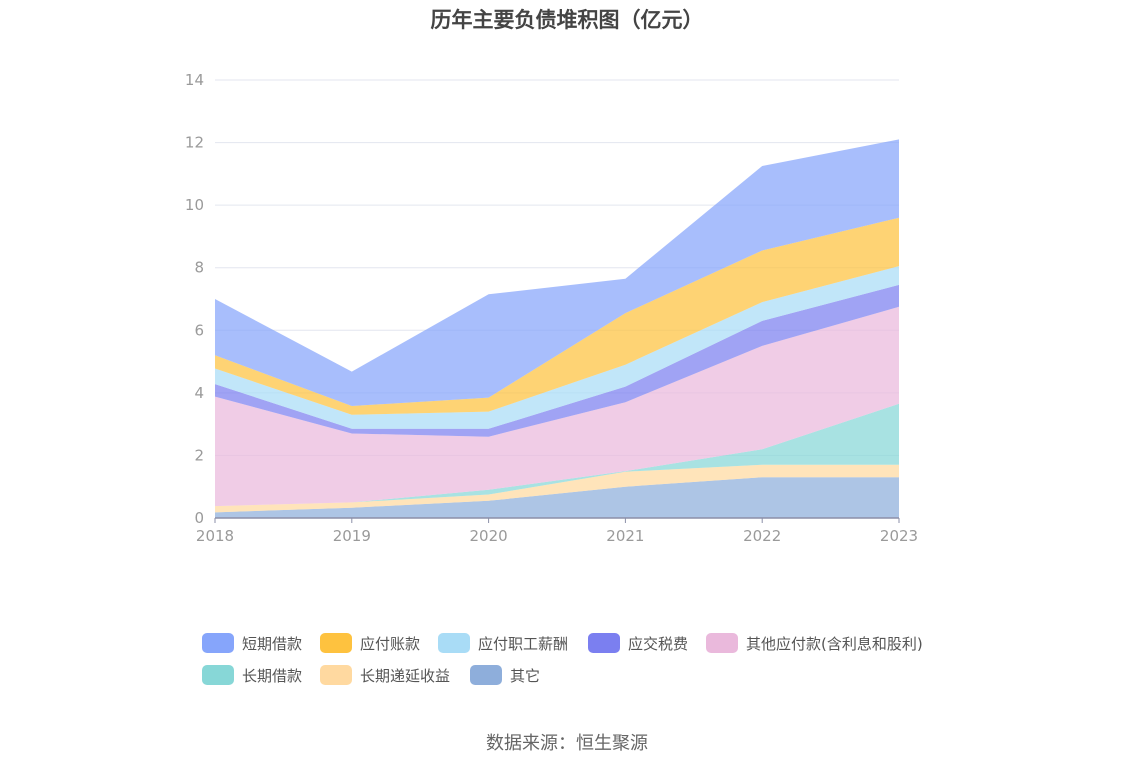 This screenshot has height=766, width=1134. Describe the element at coordinates (194, 205) in the screenshot. I see `y-tick-label: 10` at that location.